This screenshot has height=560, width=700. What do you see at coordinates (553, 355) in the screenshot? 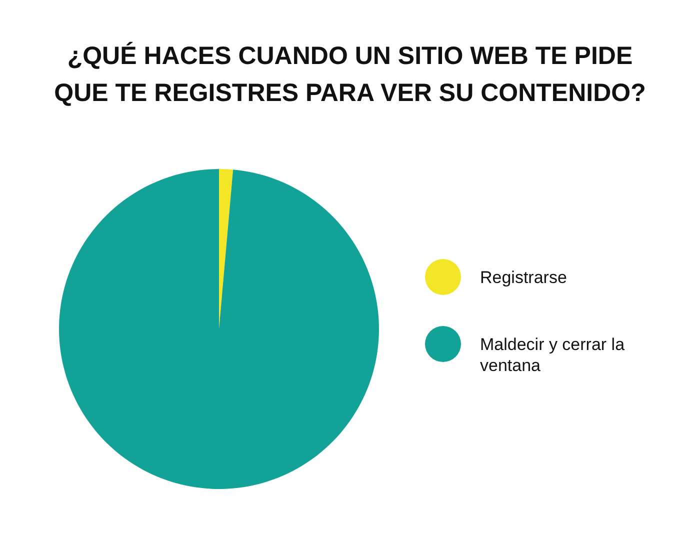
I see `legend-label: Maldecir y cerrar la ventana` at bounding box center [553, 355].